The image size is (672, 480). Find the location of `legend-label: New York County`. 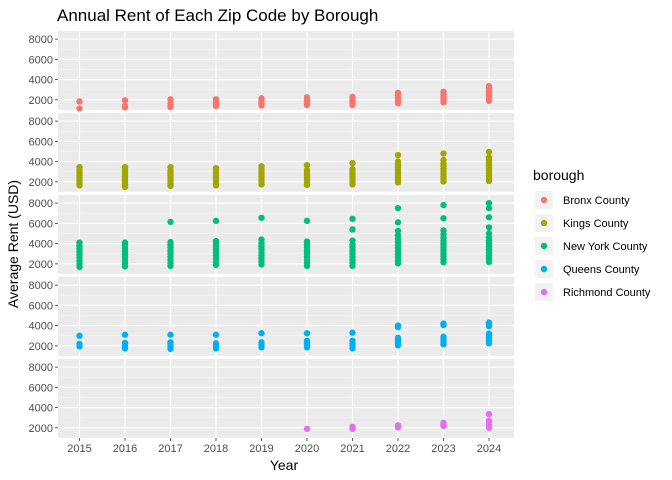

legend-label: New York County is located at coordinates (605, 247).